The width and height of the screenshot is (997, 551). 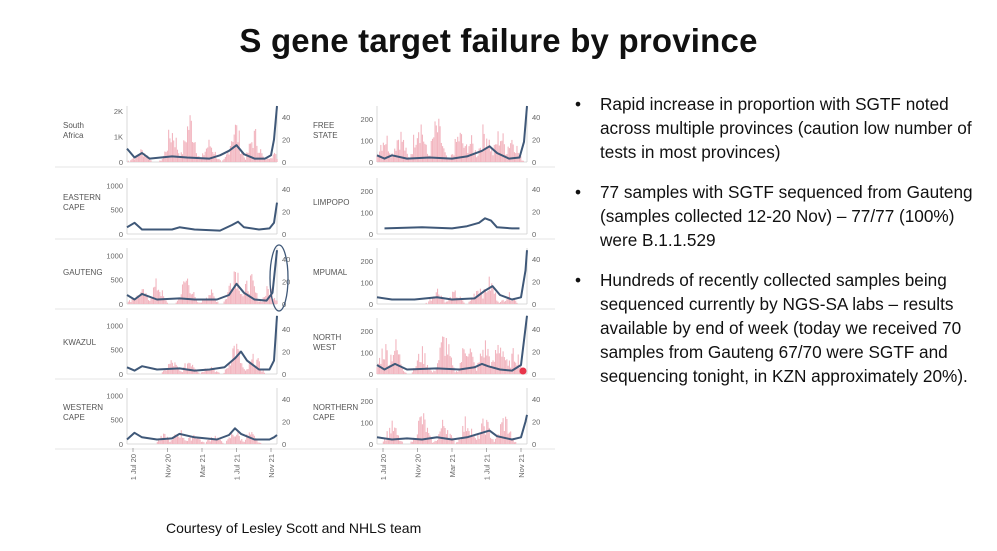 I want to click on left-tick-label: 200, so click(x=366, y=261).